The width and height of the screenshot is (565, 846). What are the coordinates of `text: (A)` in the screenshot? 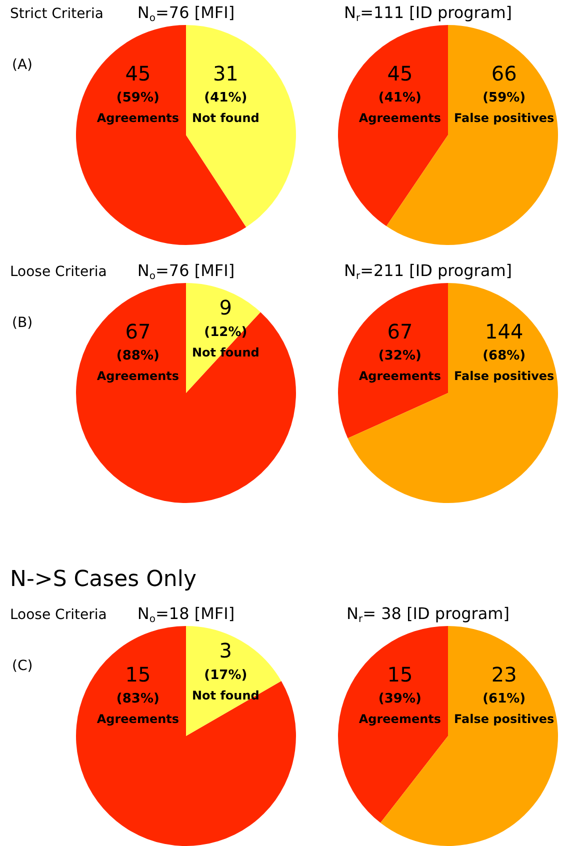 It's located at (22, 65).